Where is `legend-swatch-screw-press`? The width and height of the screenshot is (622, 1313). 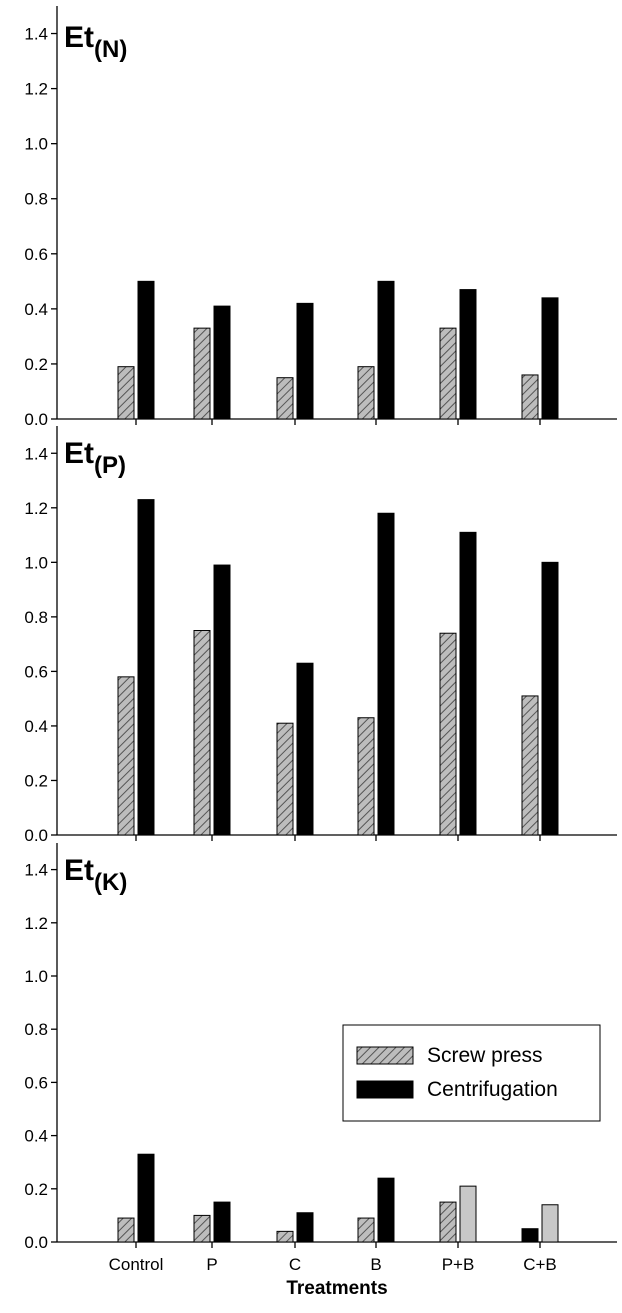
legend-swatch-screw-press is located at coordinates (385, 1055).